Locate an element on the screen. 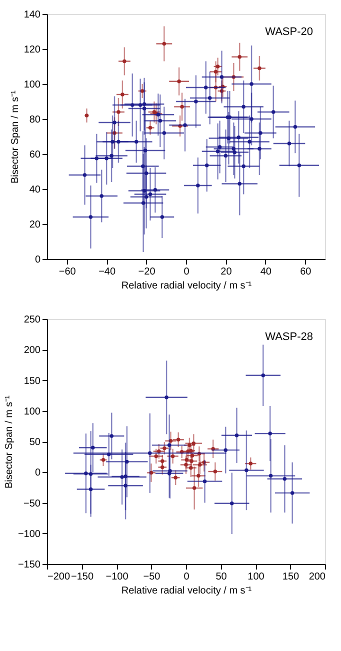 The height and width of the screenshot is (651, 341). y-tick-label: 150 is located at coordinates (32, 381).